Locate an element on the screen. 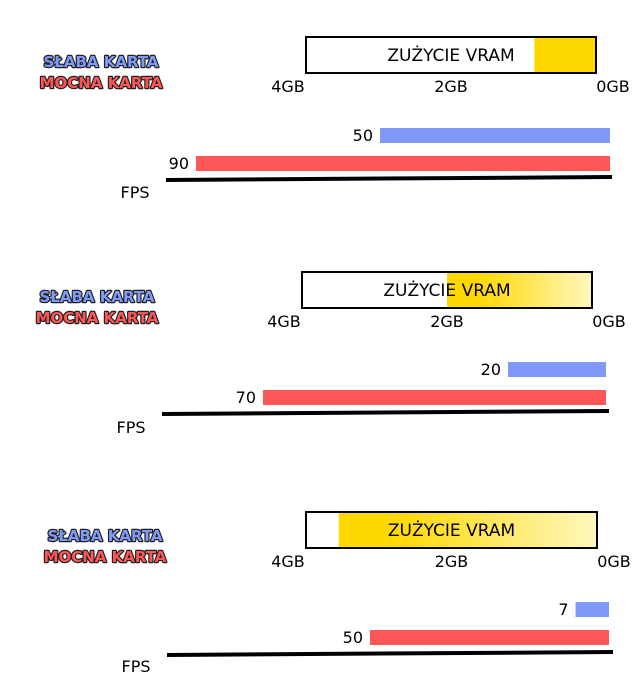 The image size is (640, 700). fps-value-label-weak: 7 is located at coordinates (563, 609).